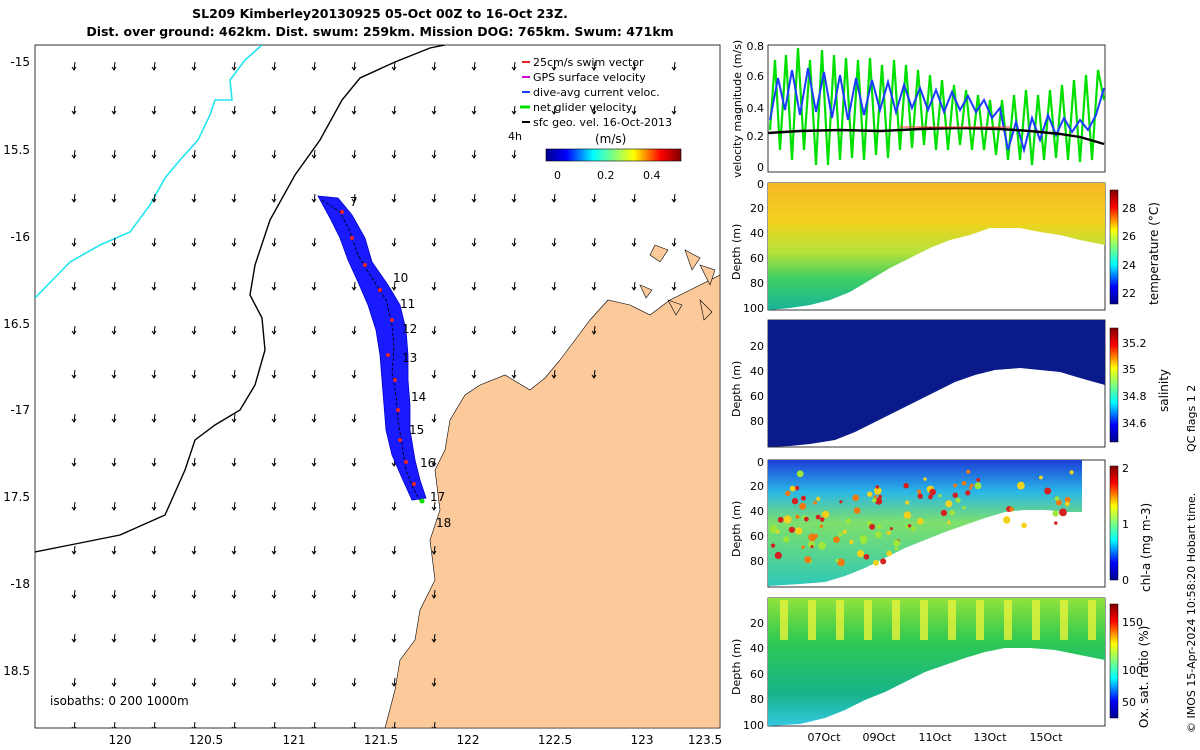 Image resolution: width=1200 pixels, height=750 pixels. Describe the element at coordinates (757, 283) in the screenshot. I see `temp-tick: 80` at that location.